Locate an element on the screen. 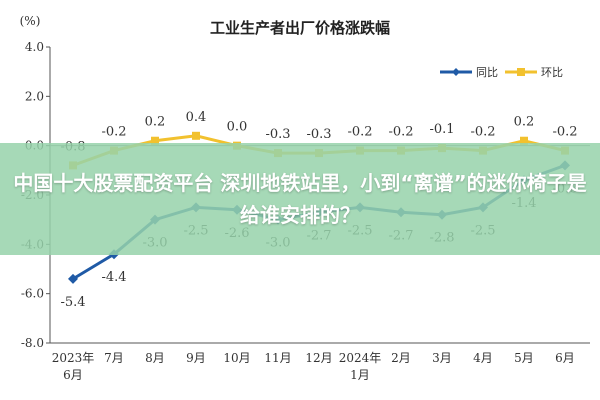 This screenshot has height=400, width=600. x-tick-label: 11月 is located at coordinates (277, 358).